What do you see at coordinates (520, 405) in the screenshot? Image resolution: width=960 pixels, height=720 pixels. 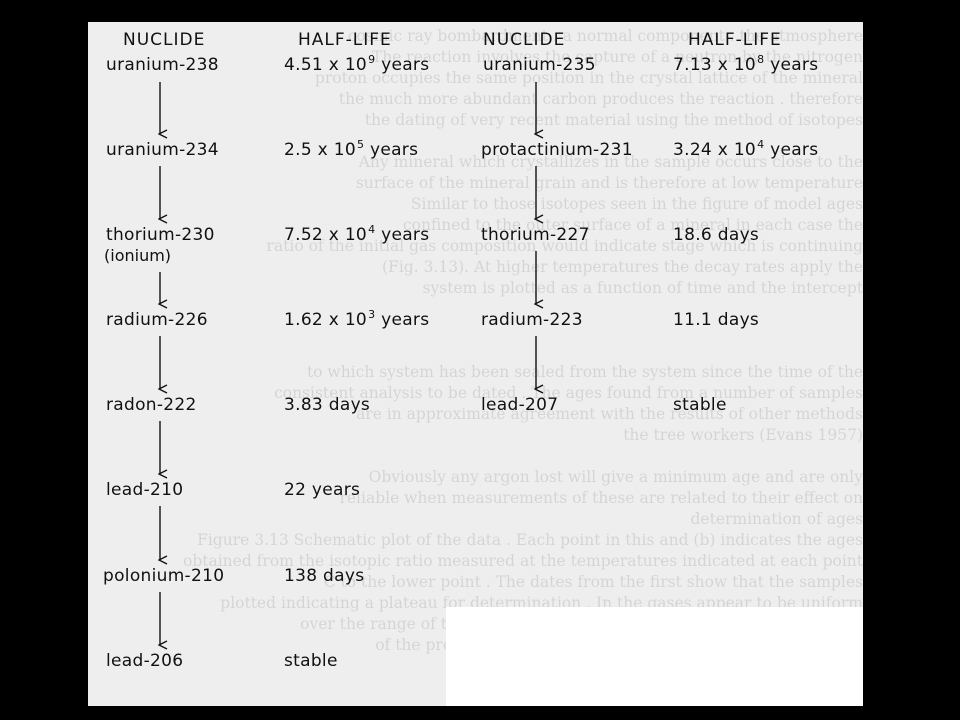 I see `nuclide-label: lead-207` at bounding box center [520, 405].